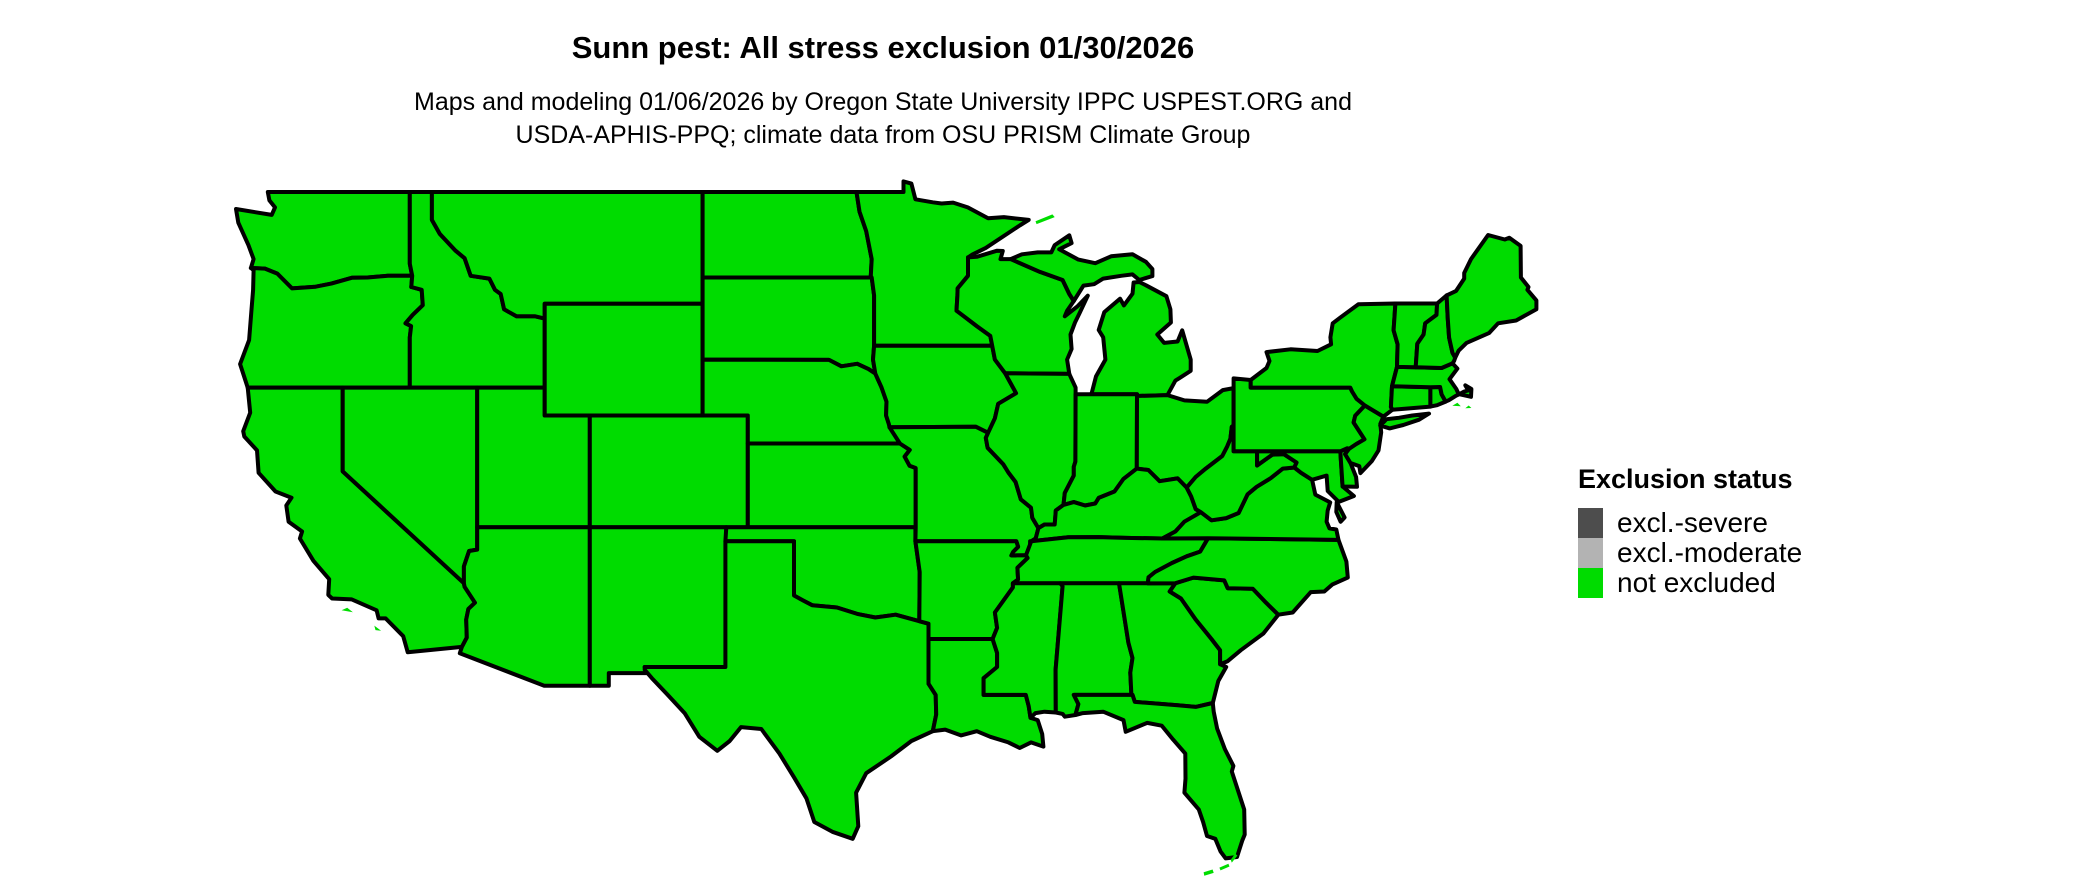  What do you see at coordinates (1462, 405) in the screenshot?
I see `islands-MA` at bounding box center [1462, 405].